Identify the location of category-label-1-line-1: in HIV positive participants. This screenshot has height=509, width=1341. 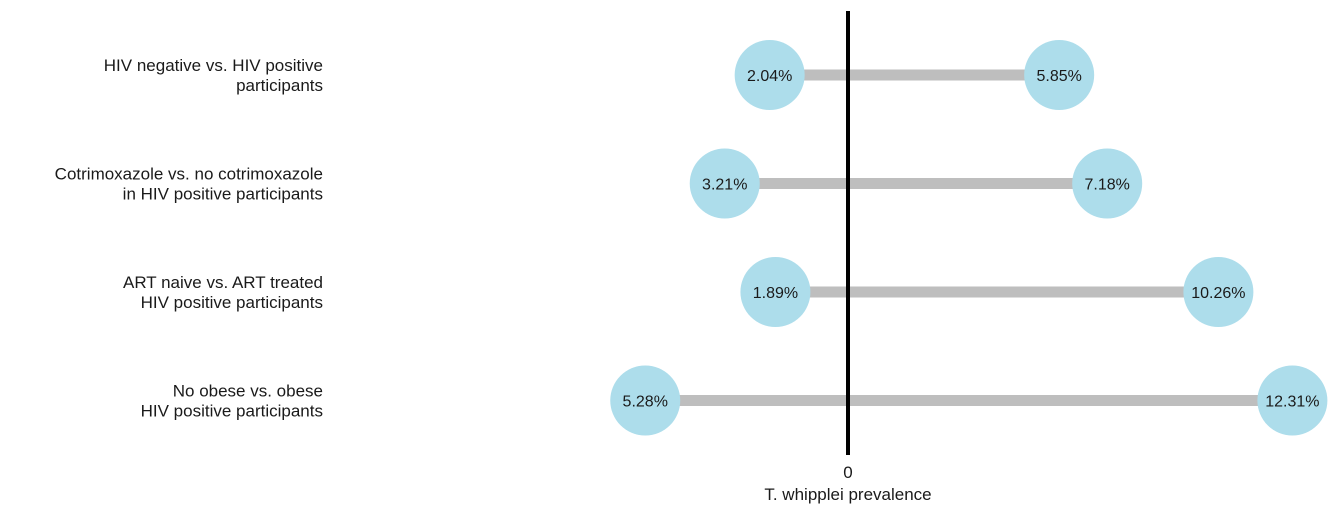
(223, 194).